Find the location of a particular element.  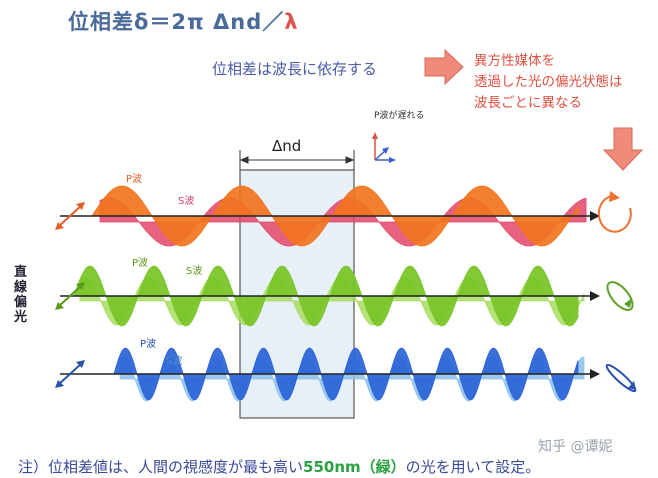

green-axis-arrowhead is located at coordinates (595, 296).